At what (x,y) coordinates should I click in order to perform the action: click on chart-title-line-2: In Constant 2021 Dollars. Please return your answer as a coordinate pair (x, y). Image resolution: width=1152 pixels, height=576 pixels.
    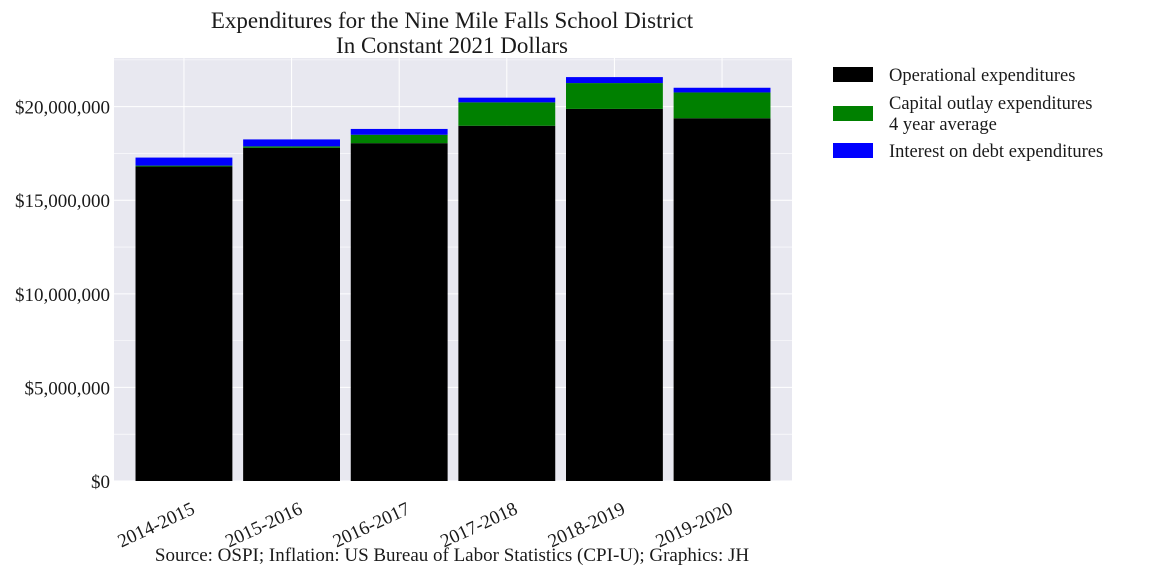
    Looking at the image, I should click on (452, 45).